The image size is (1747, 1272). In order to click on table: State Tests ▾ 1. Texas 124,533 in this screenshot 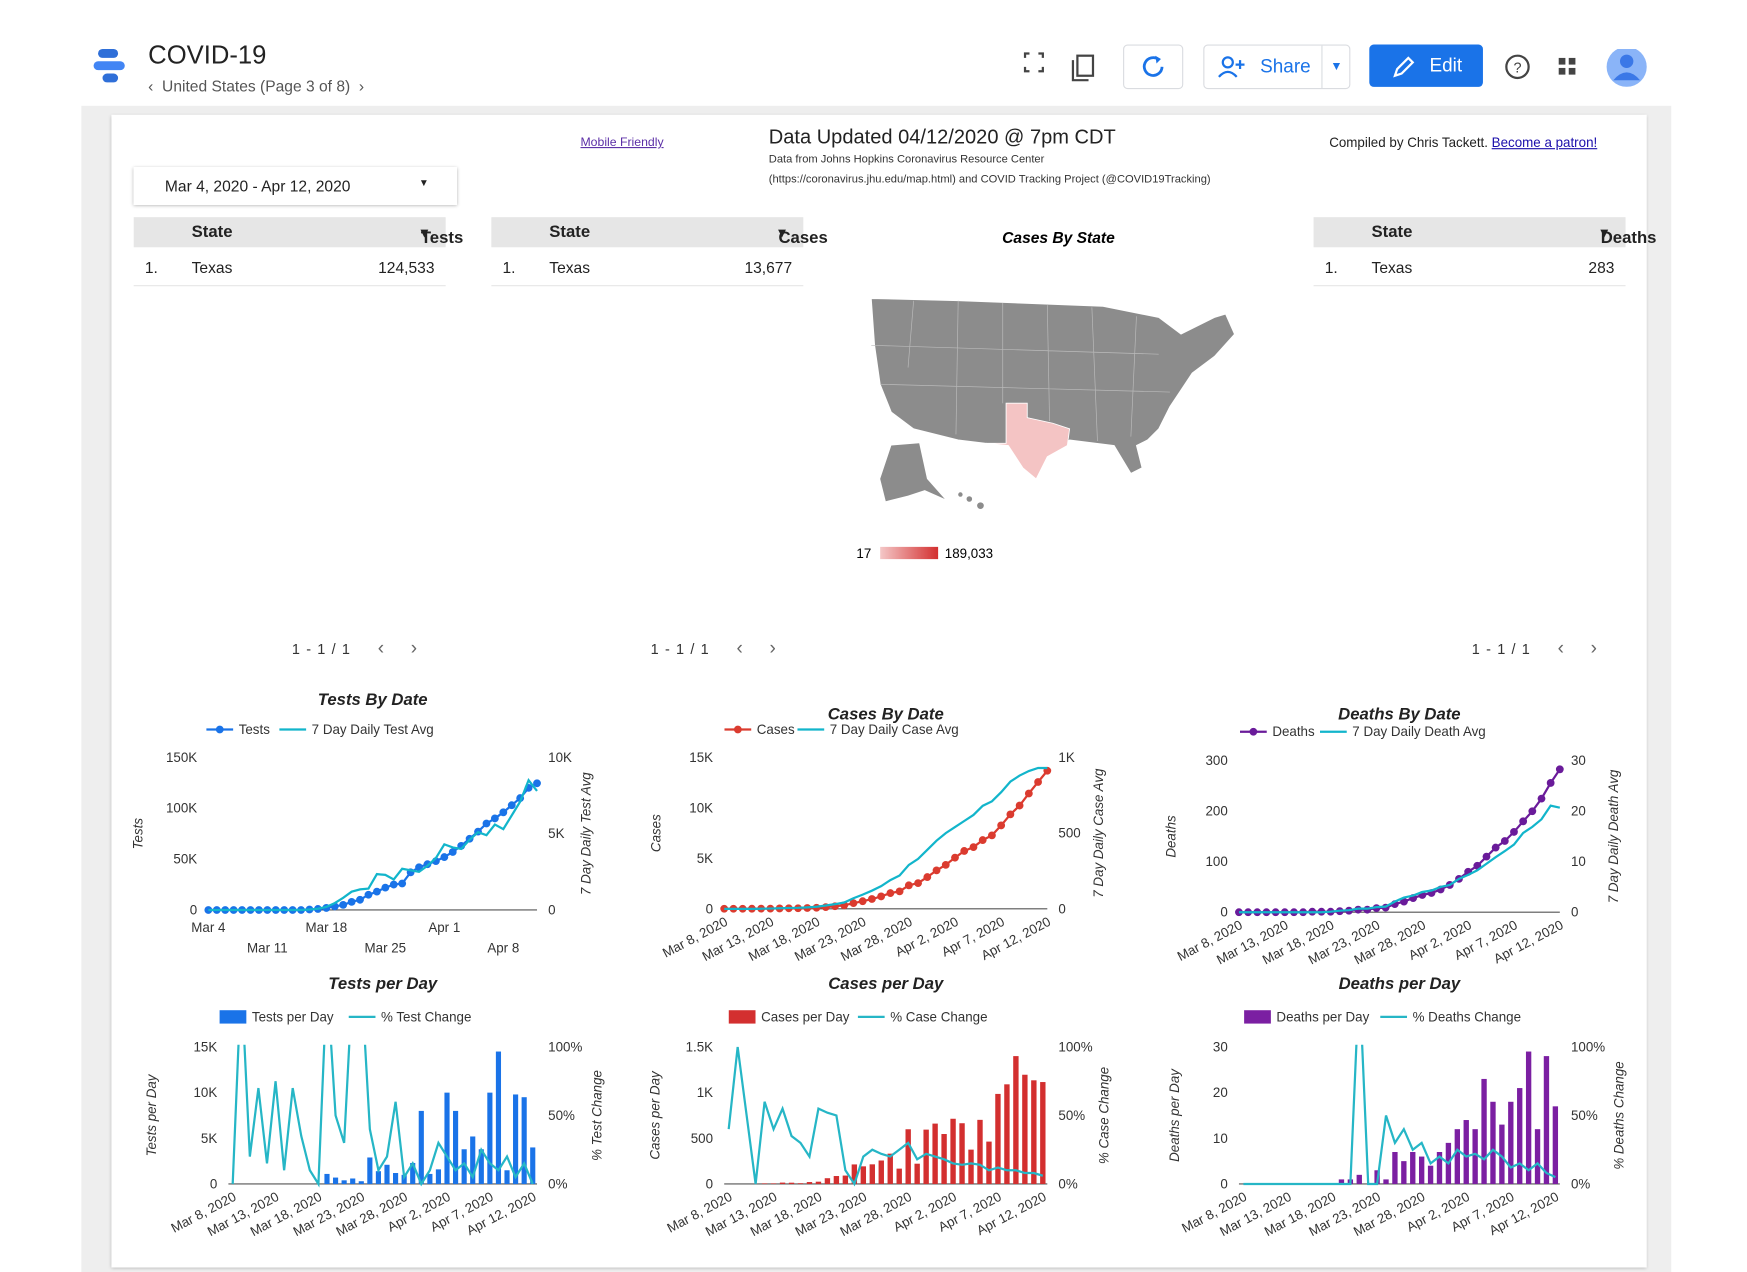, I will do `click(298, 252)`.